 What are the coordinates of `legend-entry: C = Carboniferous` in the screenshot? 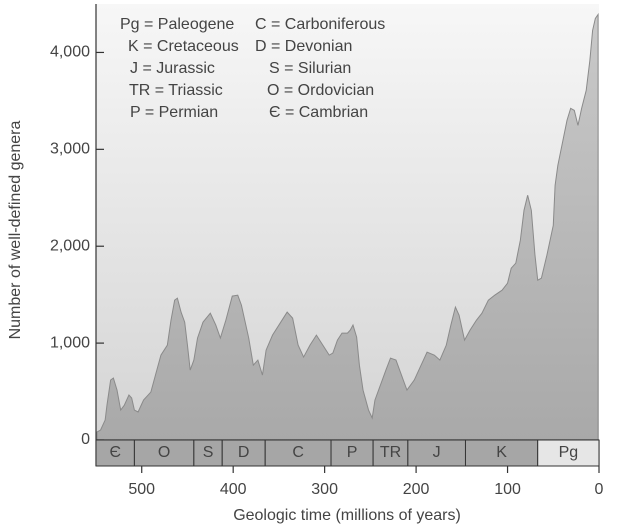 It's located at (320, 24).